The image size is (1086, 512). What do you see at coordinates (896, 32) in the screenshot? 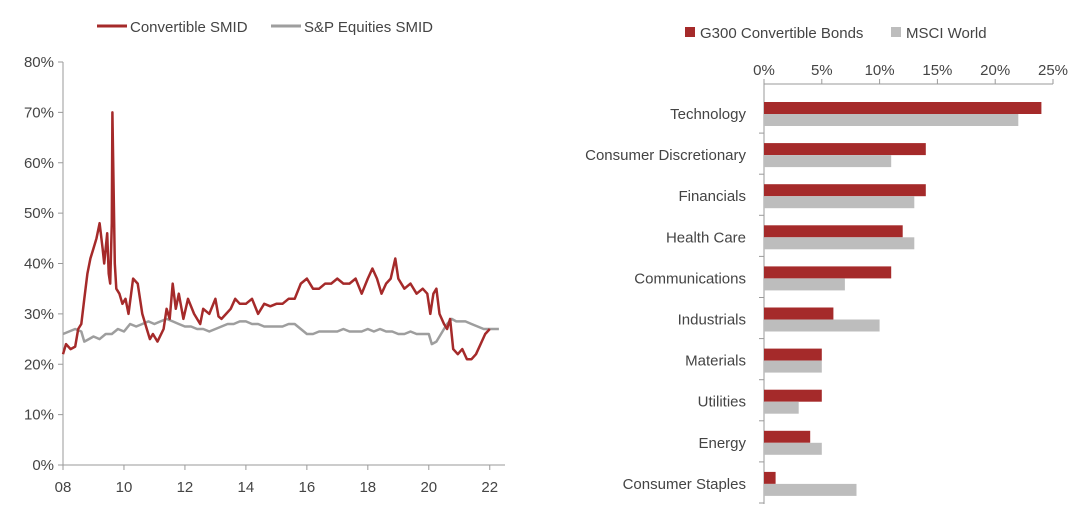
I see `legend-swatch-msci-world` at bounding box center [896, 32].